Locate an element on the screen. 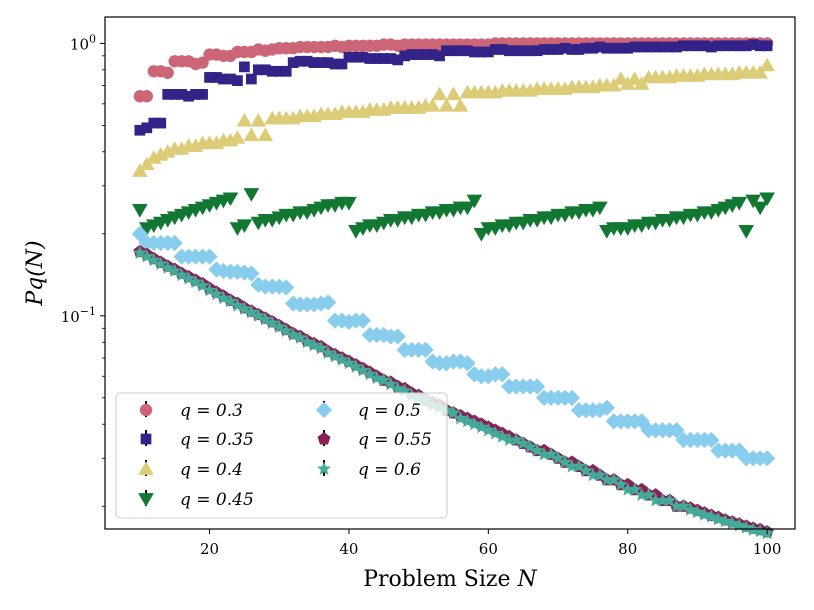  y-tick-label: 10−1 is located at coordinates (78, 315).